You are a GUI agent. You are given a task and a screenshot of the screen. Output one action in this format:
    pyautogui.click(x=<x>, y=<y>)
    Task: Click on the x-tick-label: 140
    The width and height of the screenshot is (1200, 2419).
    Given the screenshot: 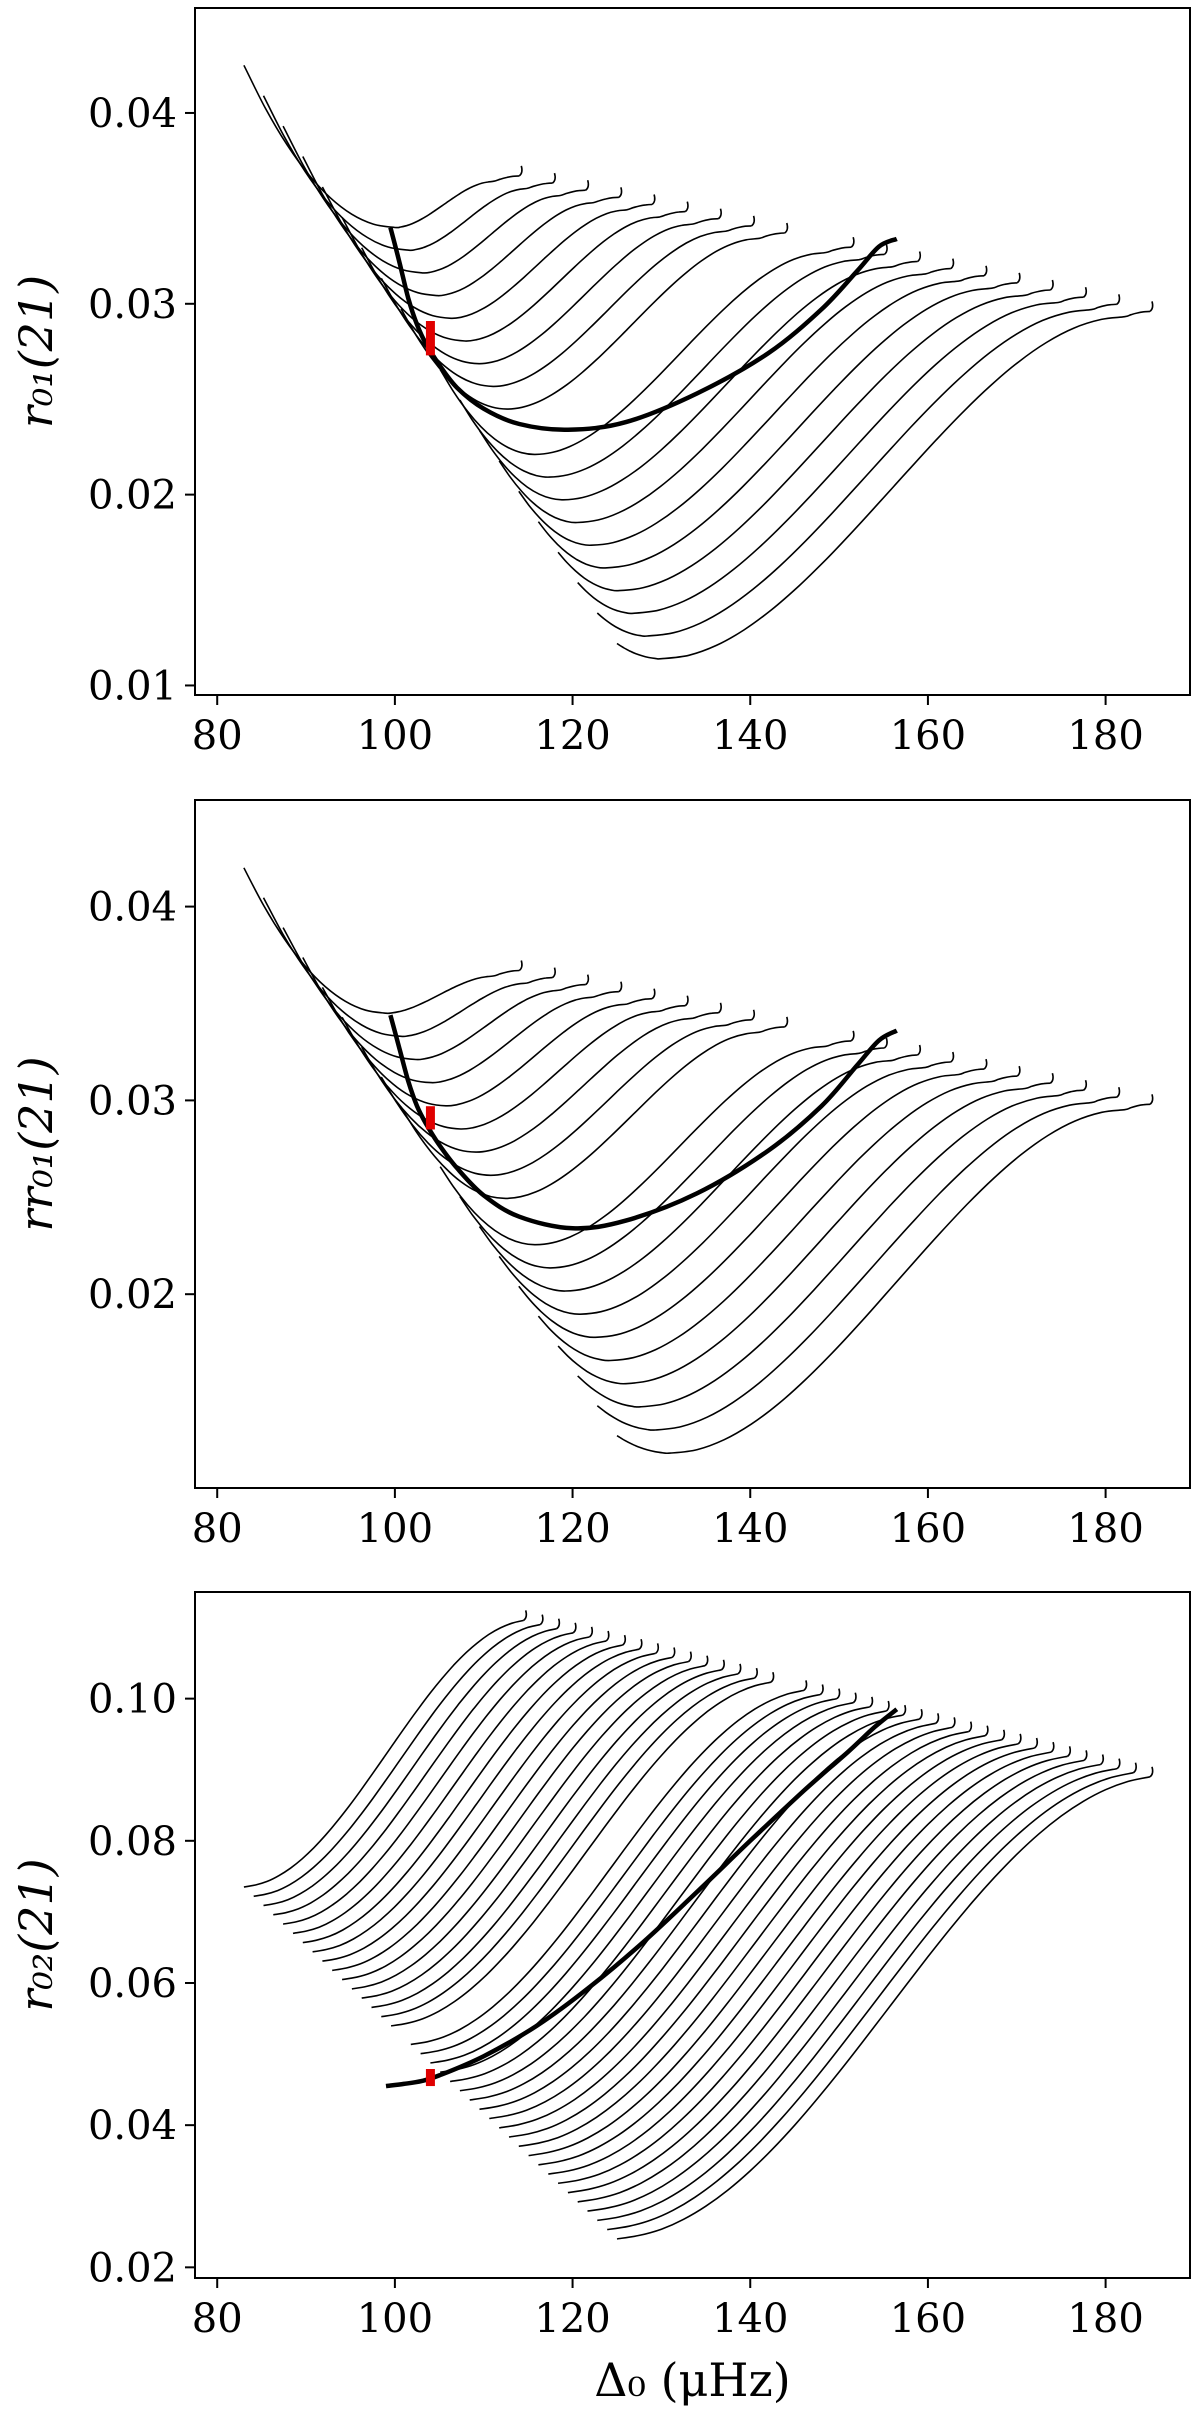 What is the action you would take?
    pyautogui.click(x=750, y=2319)
    